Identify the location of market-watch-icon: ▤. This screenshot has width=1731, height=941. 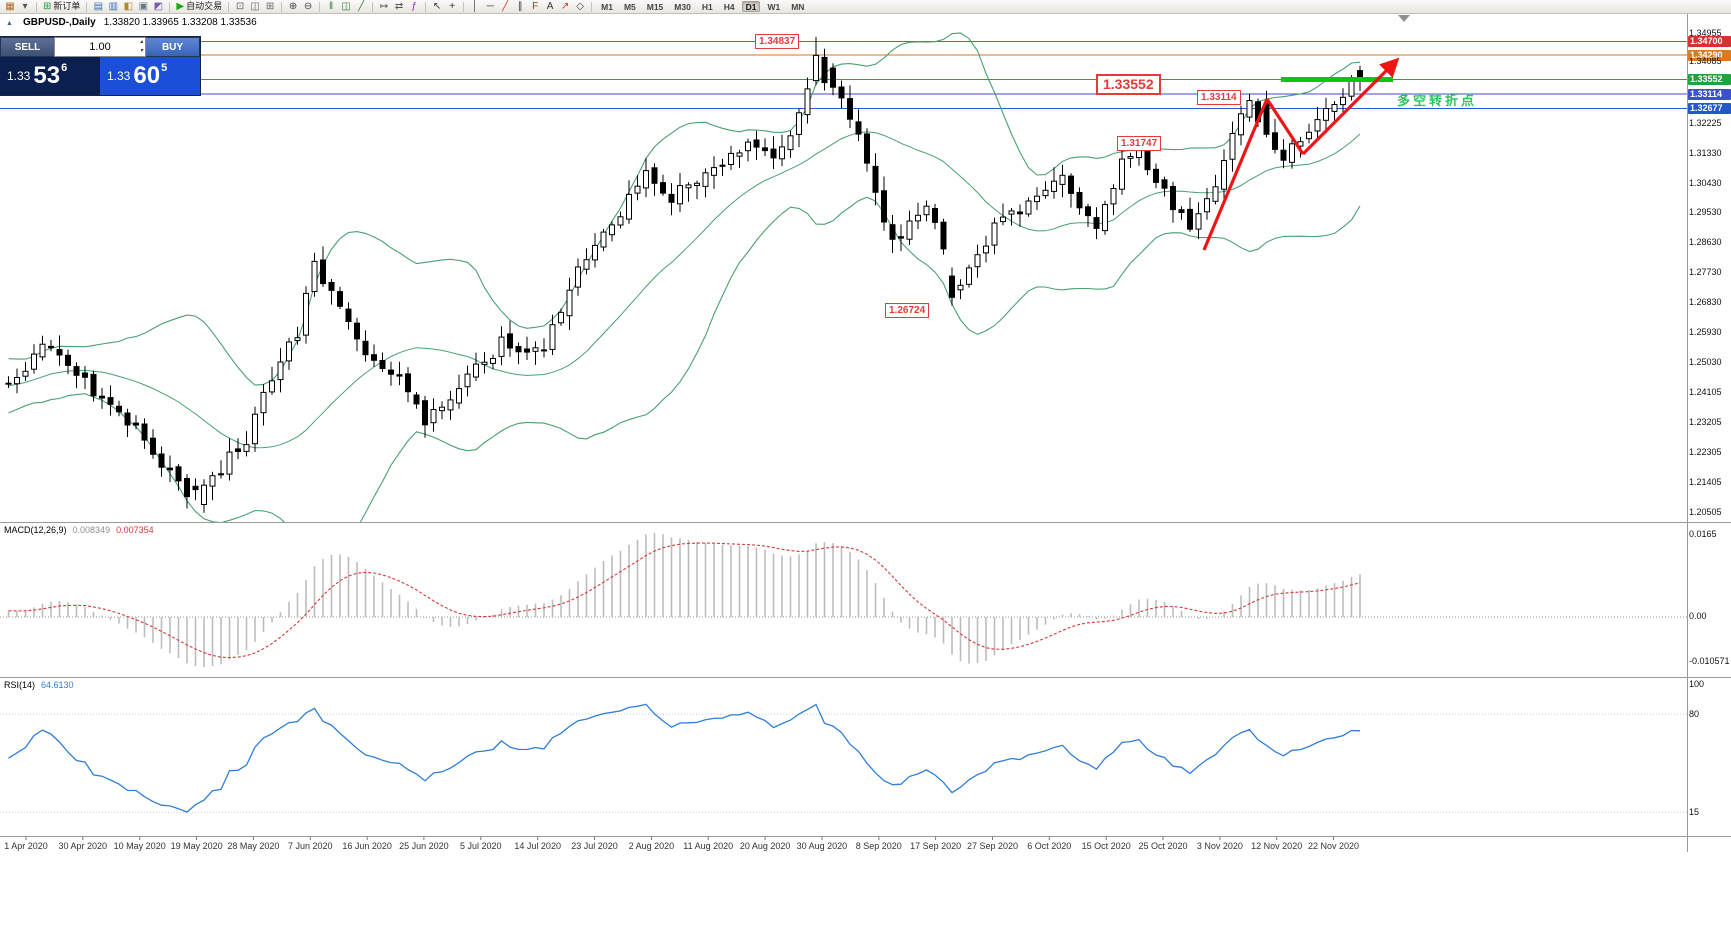
(98, 7).